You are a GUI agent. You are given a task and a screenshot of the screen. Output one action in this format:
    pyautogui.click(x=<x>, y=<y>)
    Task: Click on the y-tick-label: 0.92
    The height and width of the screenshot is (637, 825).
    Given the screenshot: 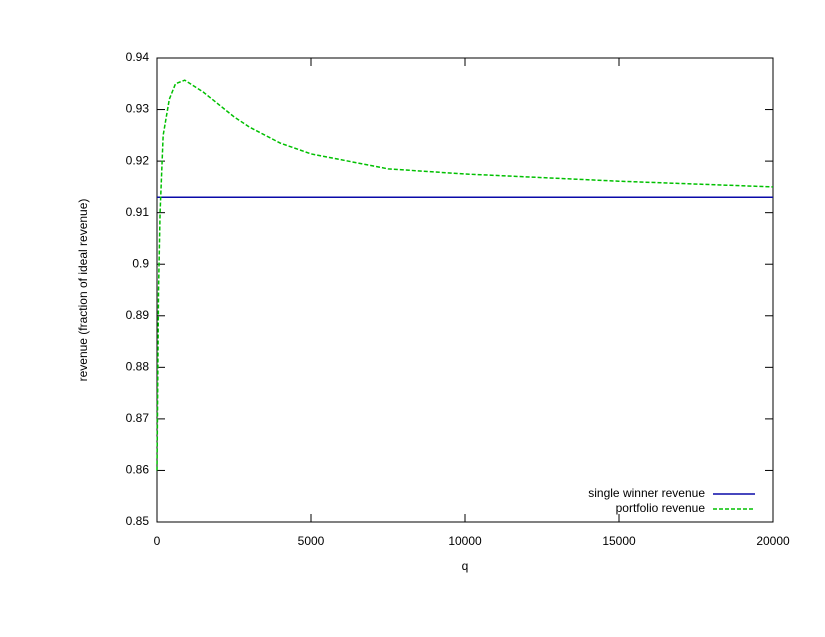 What is the action you would take?
    pyautogui.click(x=138, y=160)
    